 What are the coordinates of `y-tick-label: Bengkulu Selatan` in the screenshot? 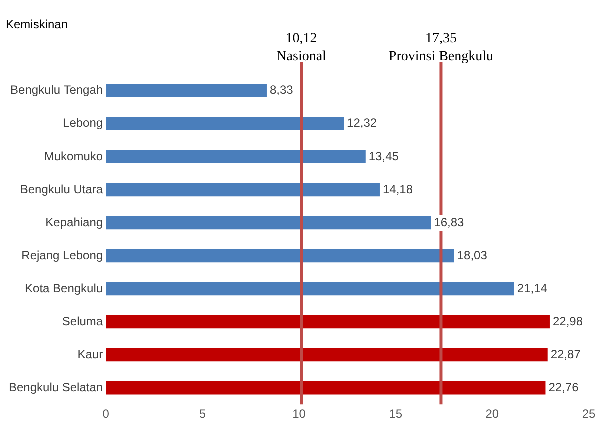 It's located at (56, 387).